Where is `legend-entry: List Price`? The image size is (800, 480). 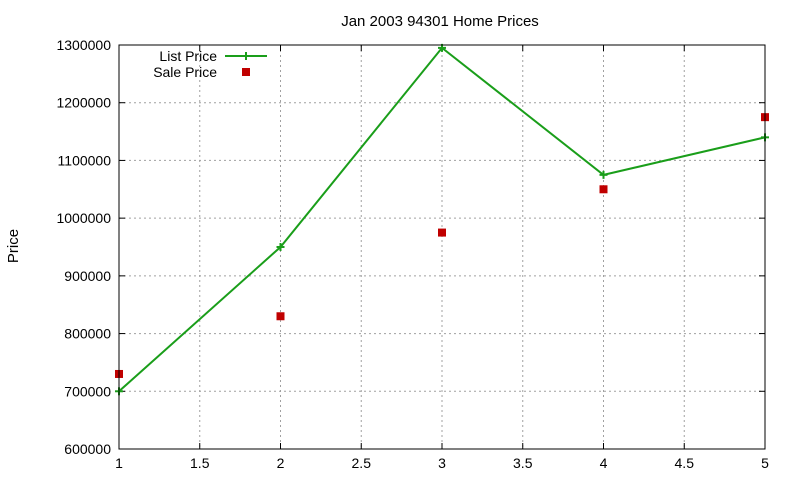
legend-entry: List Price is located at coordinates (213, 56).